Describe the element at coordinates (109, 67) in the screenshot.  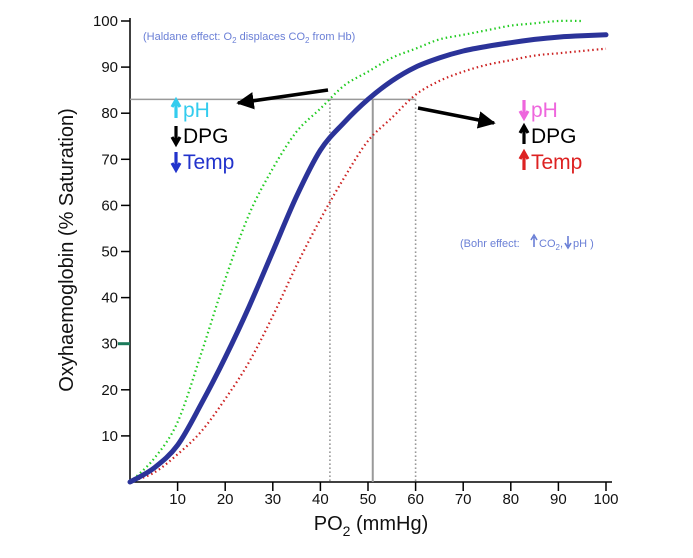
I see `y-tick-label: 90` at that location.